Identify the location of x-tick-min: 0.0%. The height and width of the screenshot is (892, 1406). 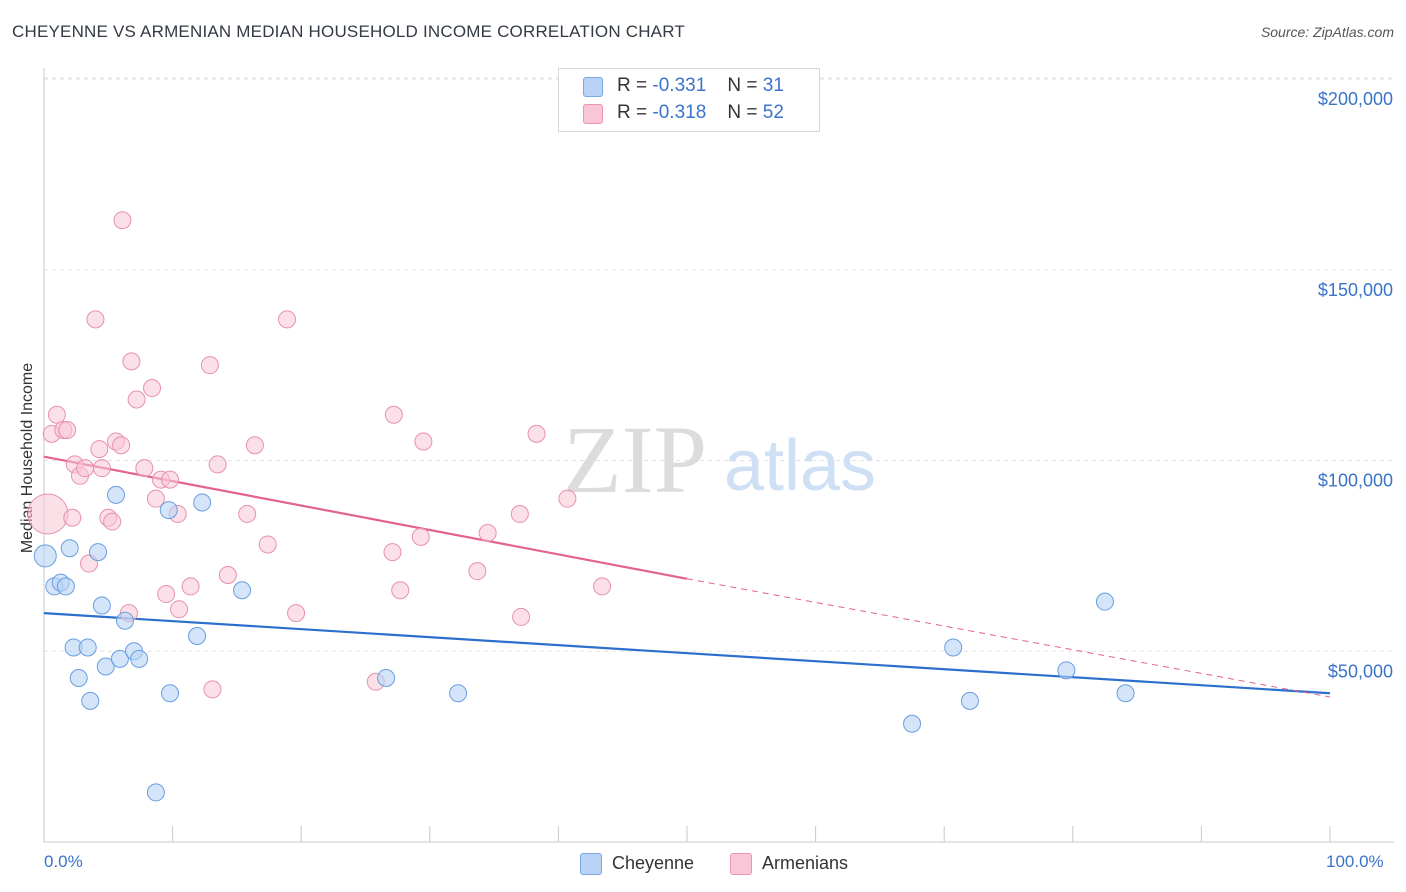
(63, 861).